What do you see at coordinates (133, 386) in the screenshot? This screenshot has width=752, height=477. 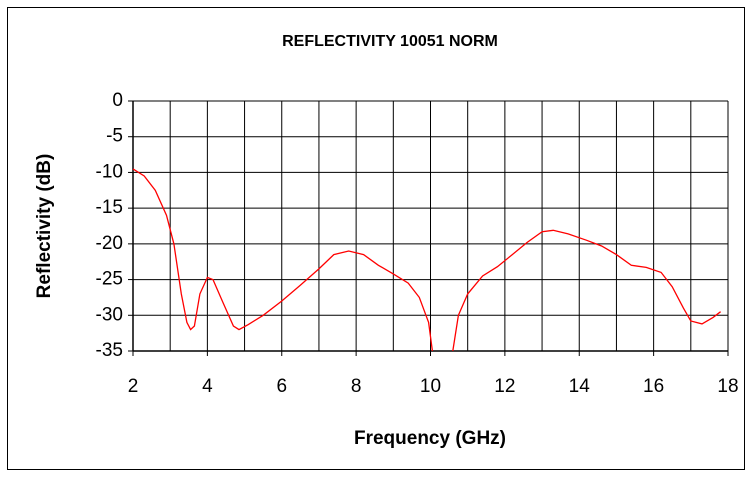 I see `x-tick-label: 2` at bounding box center [133, 386].